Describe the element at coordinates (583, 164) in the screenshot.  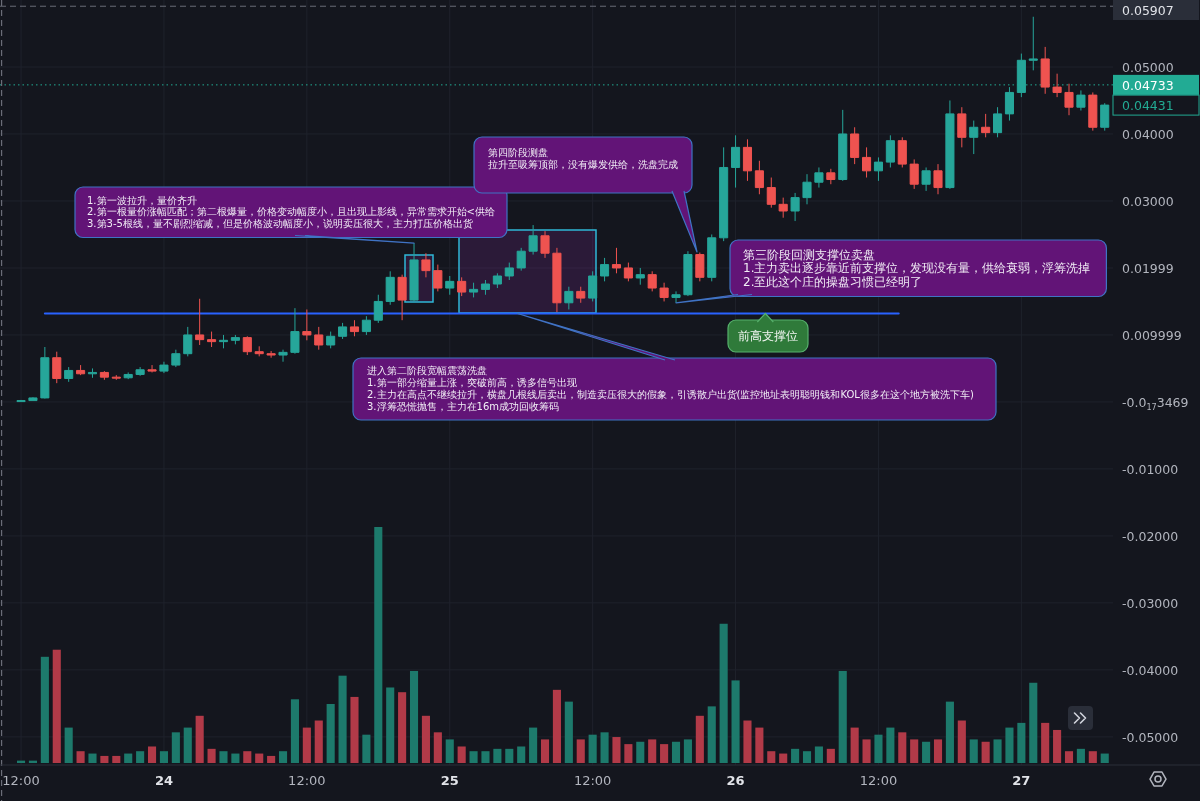
I see `annotation: 拉升至吸筹顶部，没有爆发供给，洗盘完成` at that location.